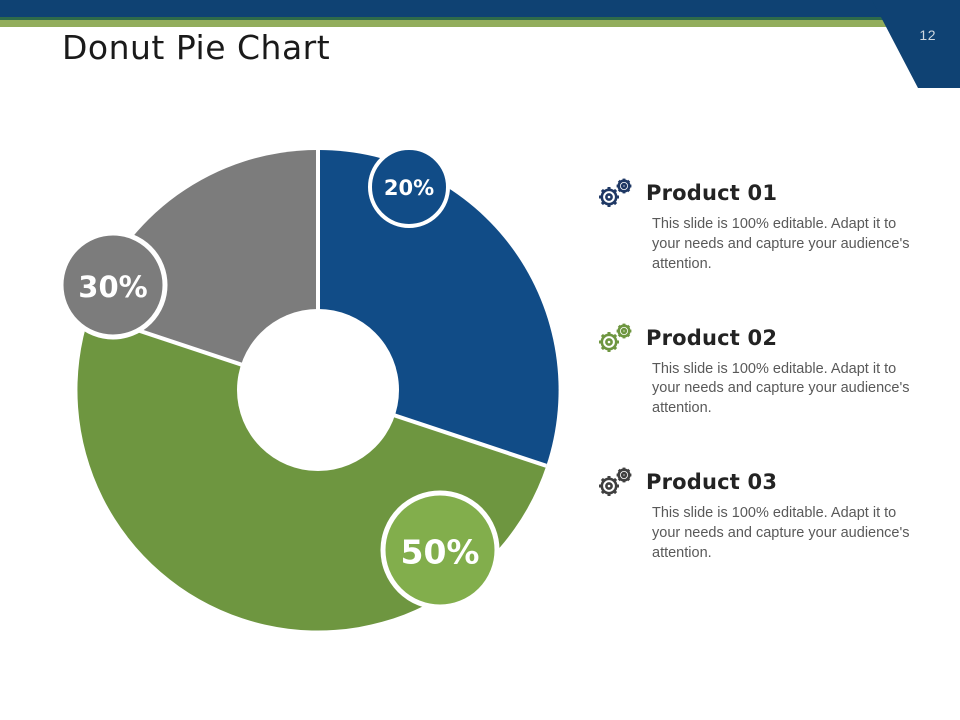 This screenshot has height=720, width=960. What do you see at coordinates (712, 193) in the screenshot?
I see `list-item-title: Product 01` at bounding box center [712, 193].